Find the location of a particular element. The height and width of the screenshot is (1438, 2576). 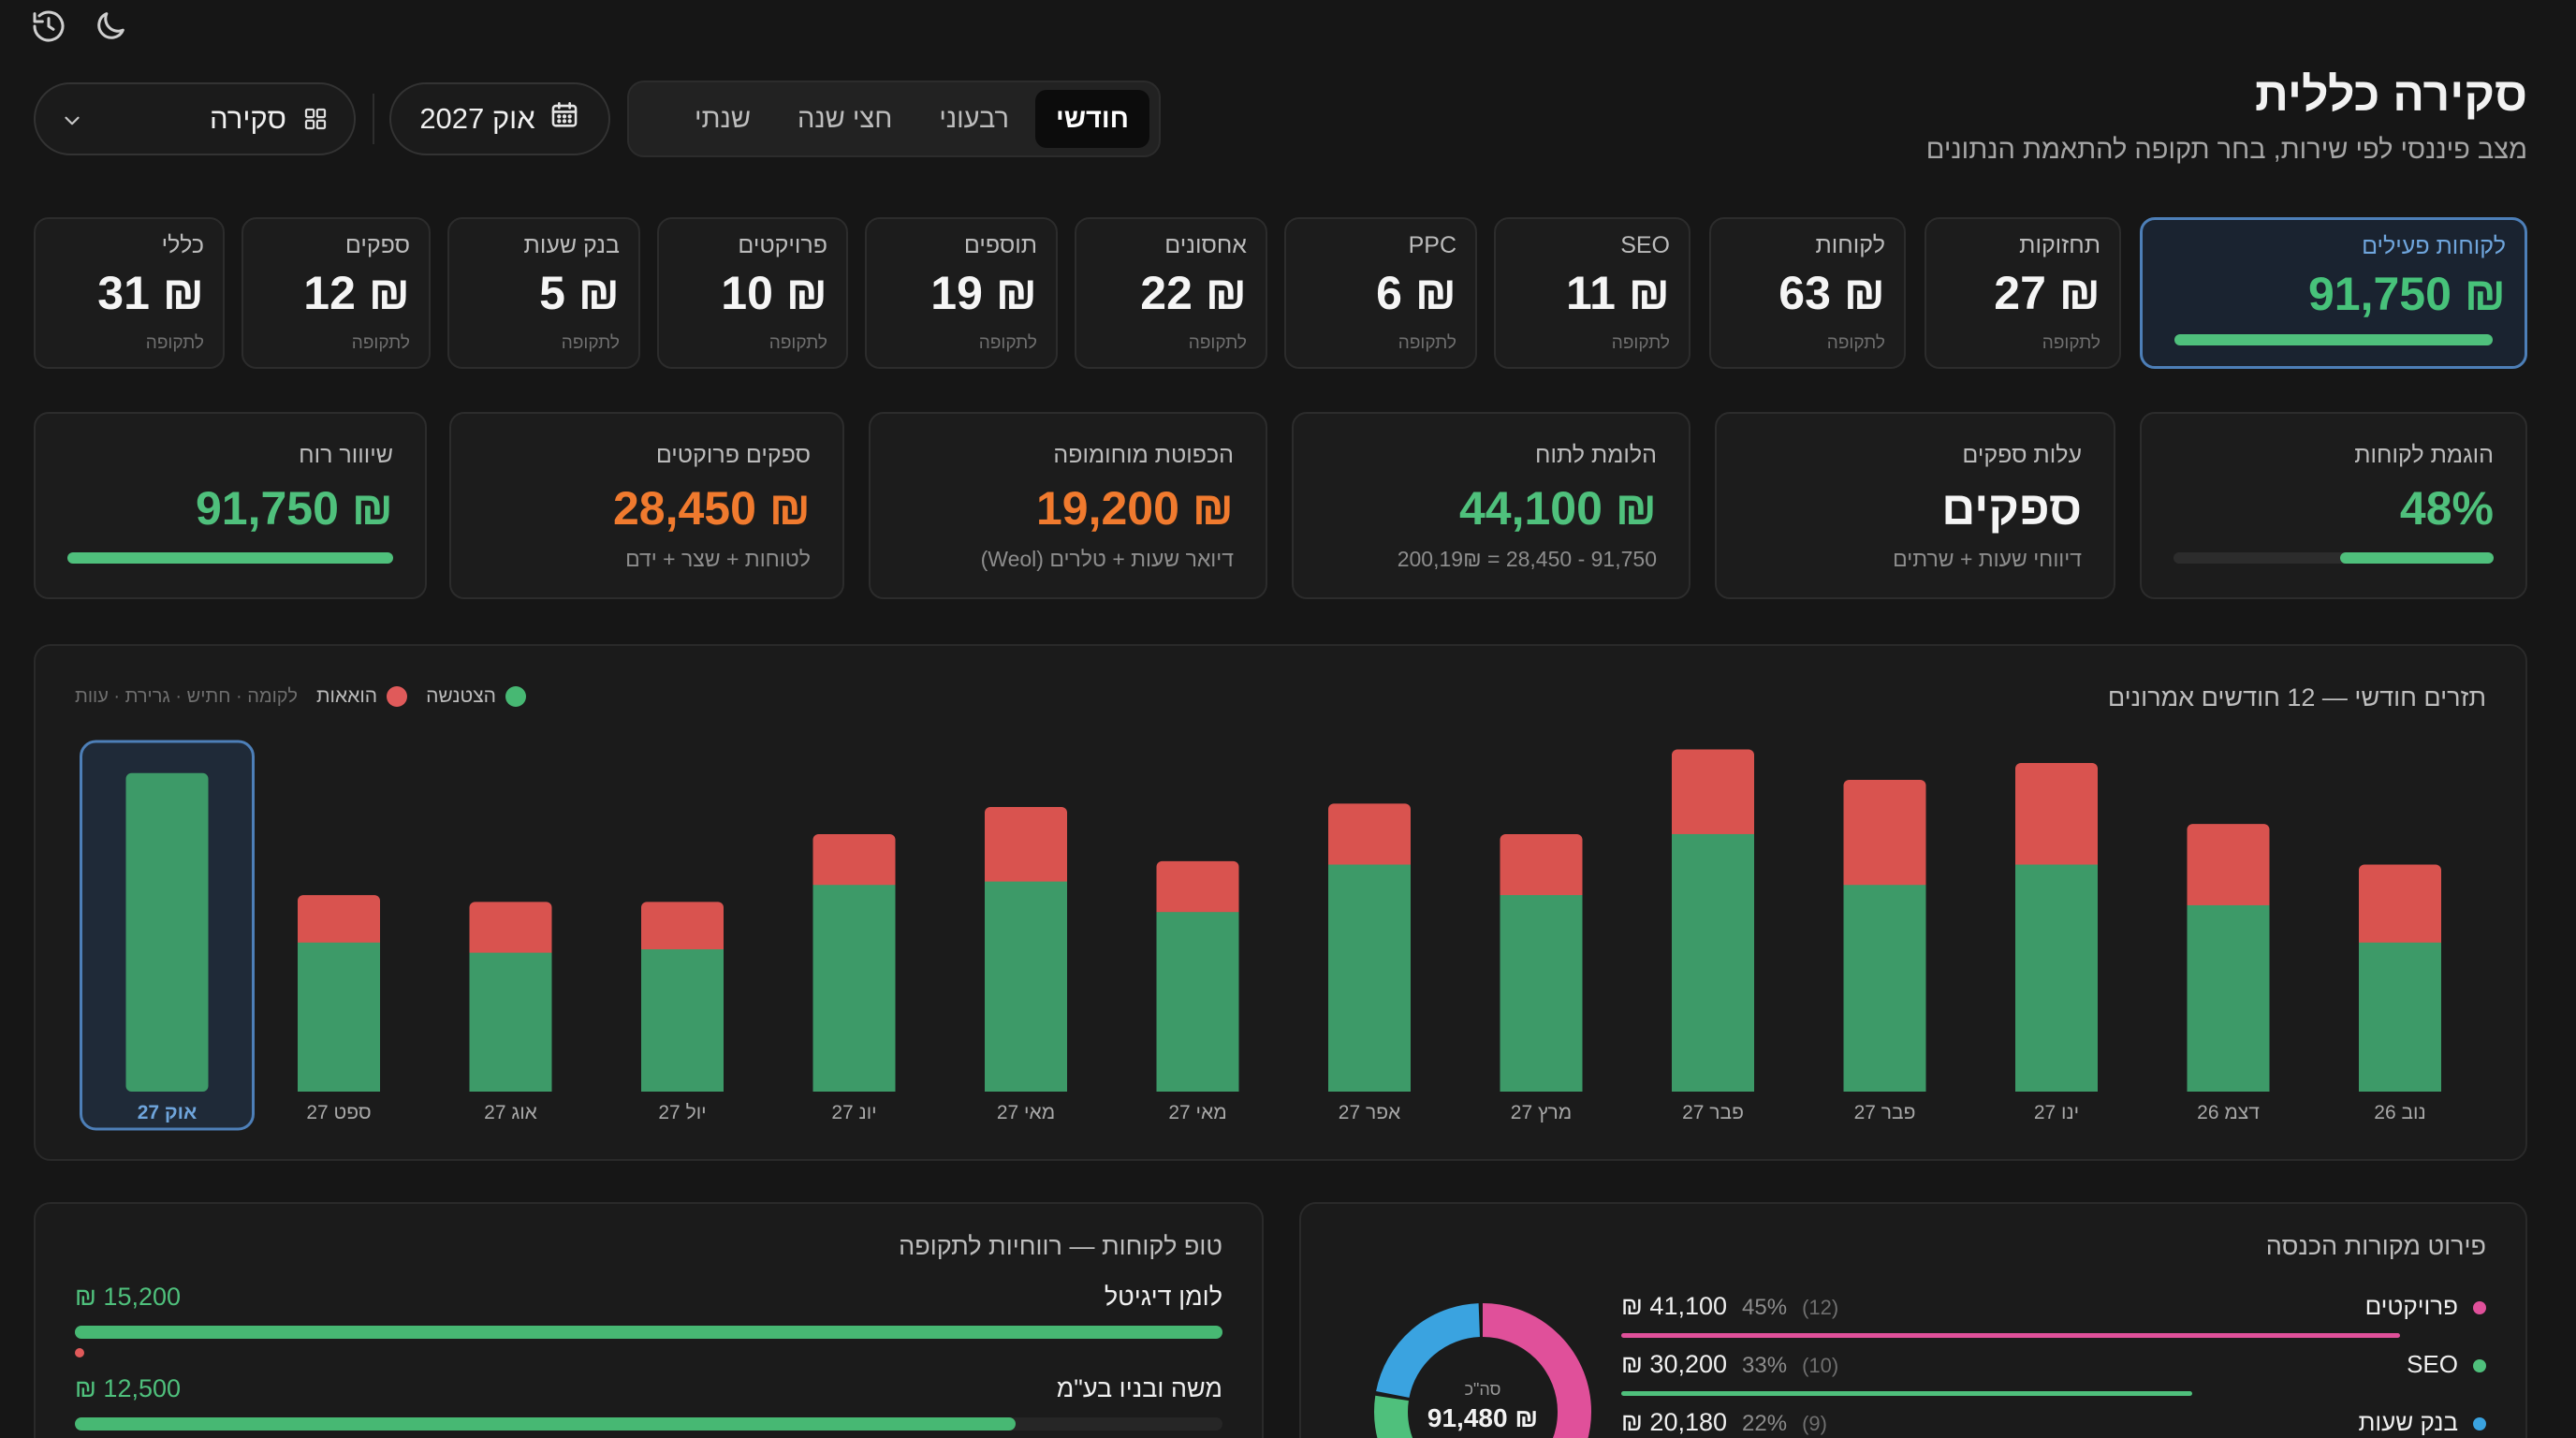

kpi-value: ₪ 27 is located at coordinates (2047, 293).